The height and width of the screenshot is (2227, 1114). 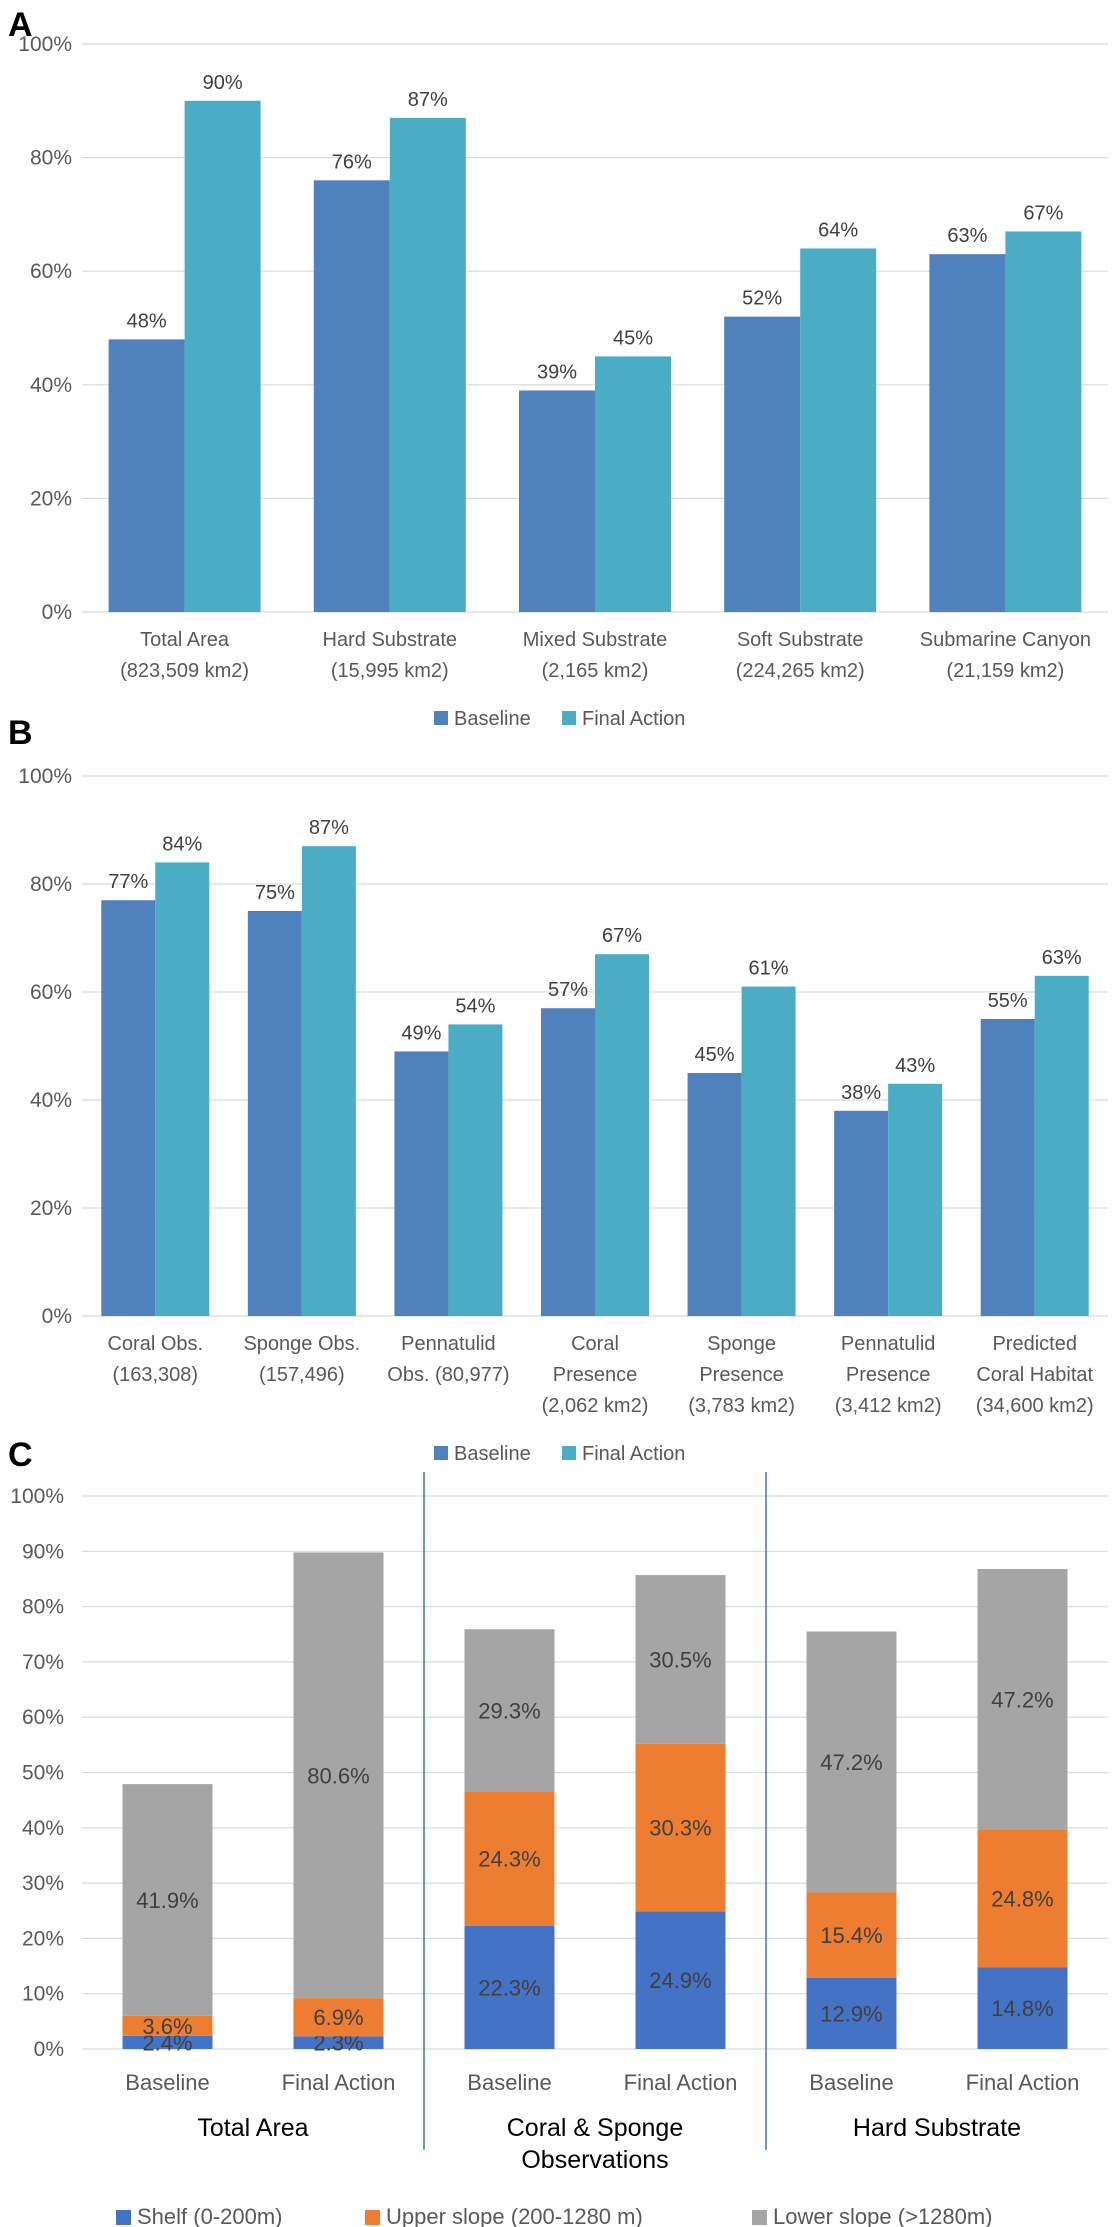 What do you see at coordinates (1035, 1406) in the screenshot?
I see `x-tick-label: (34,600 km2)` at bounding box center [1035, 1406].